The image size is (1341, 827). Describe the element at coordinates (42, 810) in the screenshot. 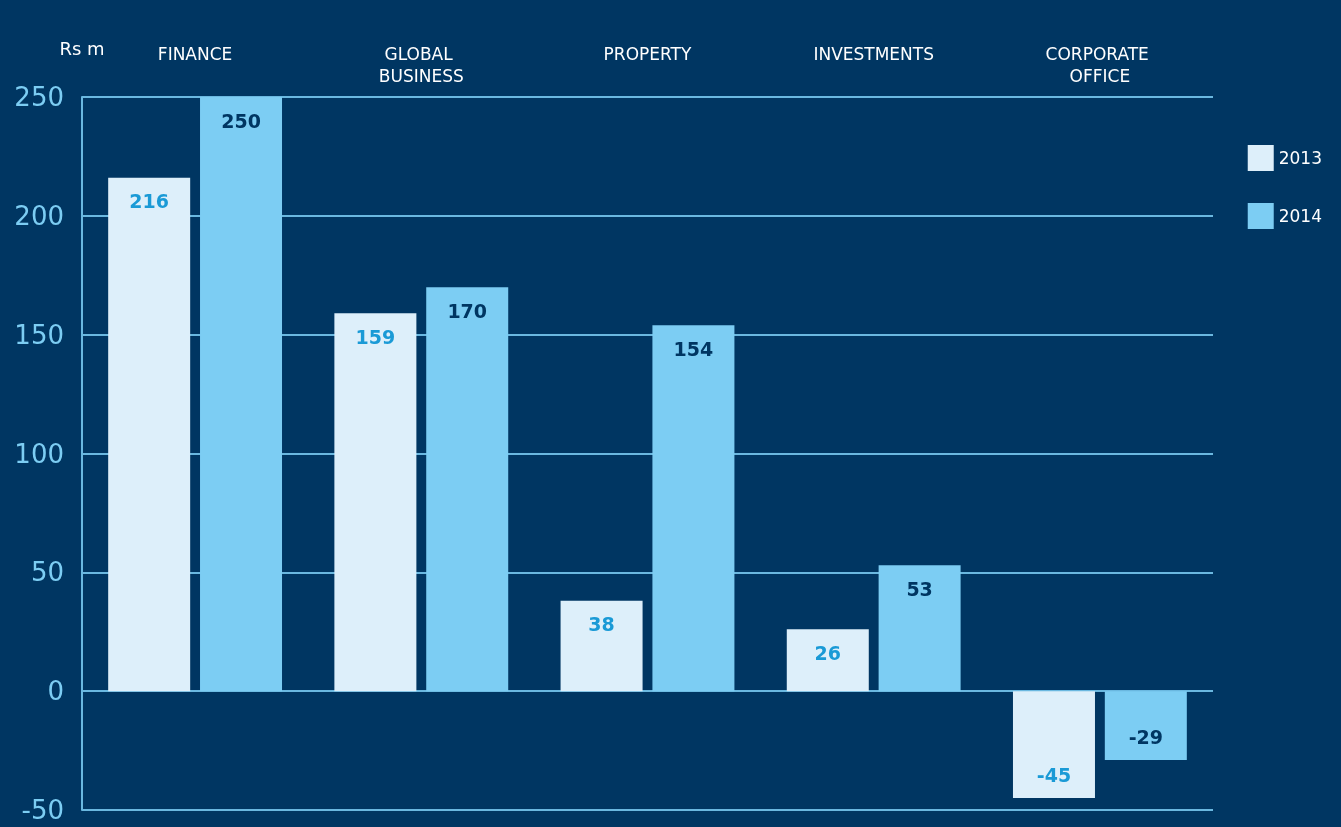

I see `y-tick-label: -50` at that location.